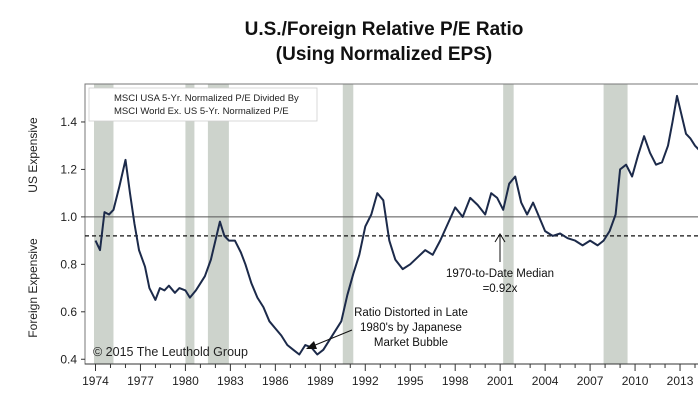 Image resolution: width=698 pixels, height=400 pixels. What do you see at coordinates (500, 264) in the screenshot?
I see `median-annotation: 1970-to-Date Median =0.92x` at bounding box center [500, 264].